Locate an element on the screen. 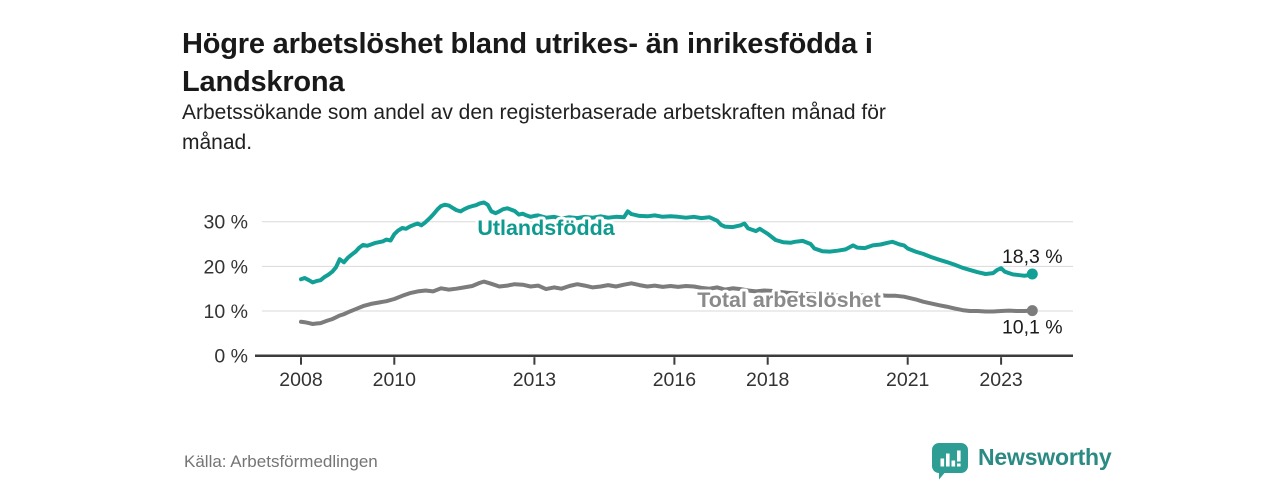 Image resolution: width=1280 pixels, height=480 pixels. y-tick-label: 30 % is located at coordinates (226, 223).